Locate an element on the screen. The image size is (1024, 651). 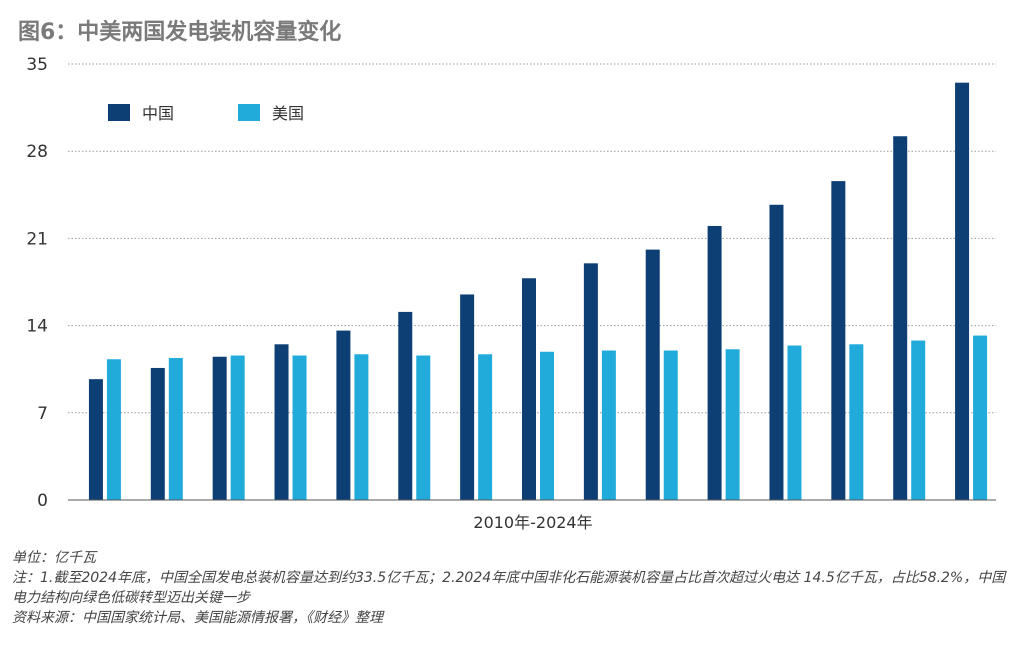
unit-note: 单位：亿千瓦 is located at coordinates (54, 558).